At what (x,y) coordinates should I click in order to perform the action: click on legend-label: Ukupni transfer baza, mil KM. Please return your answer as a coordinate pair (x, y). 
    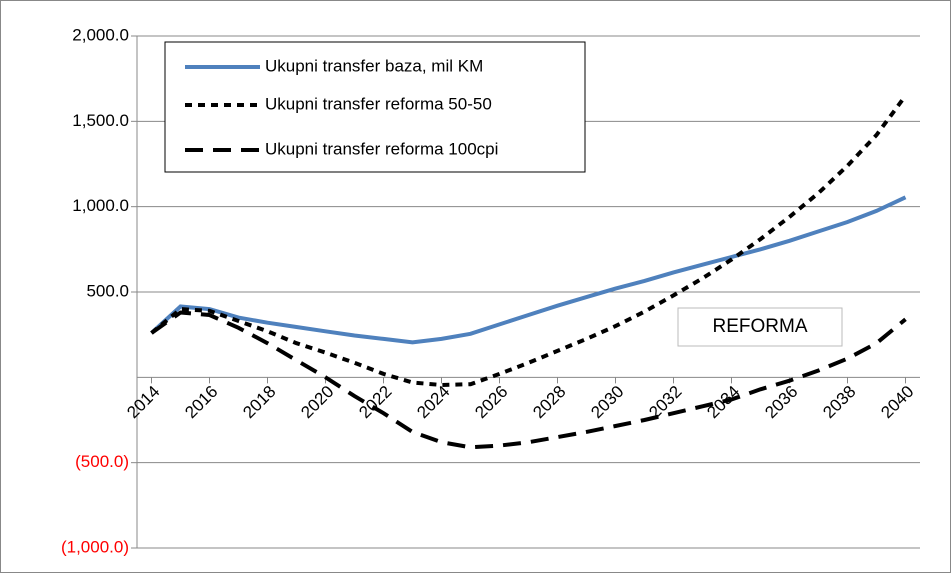
    Looking at the image, I should click on (374, 65).